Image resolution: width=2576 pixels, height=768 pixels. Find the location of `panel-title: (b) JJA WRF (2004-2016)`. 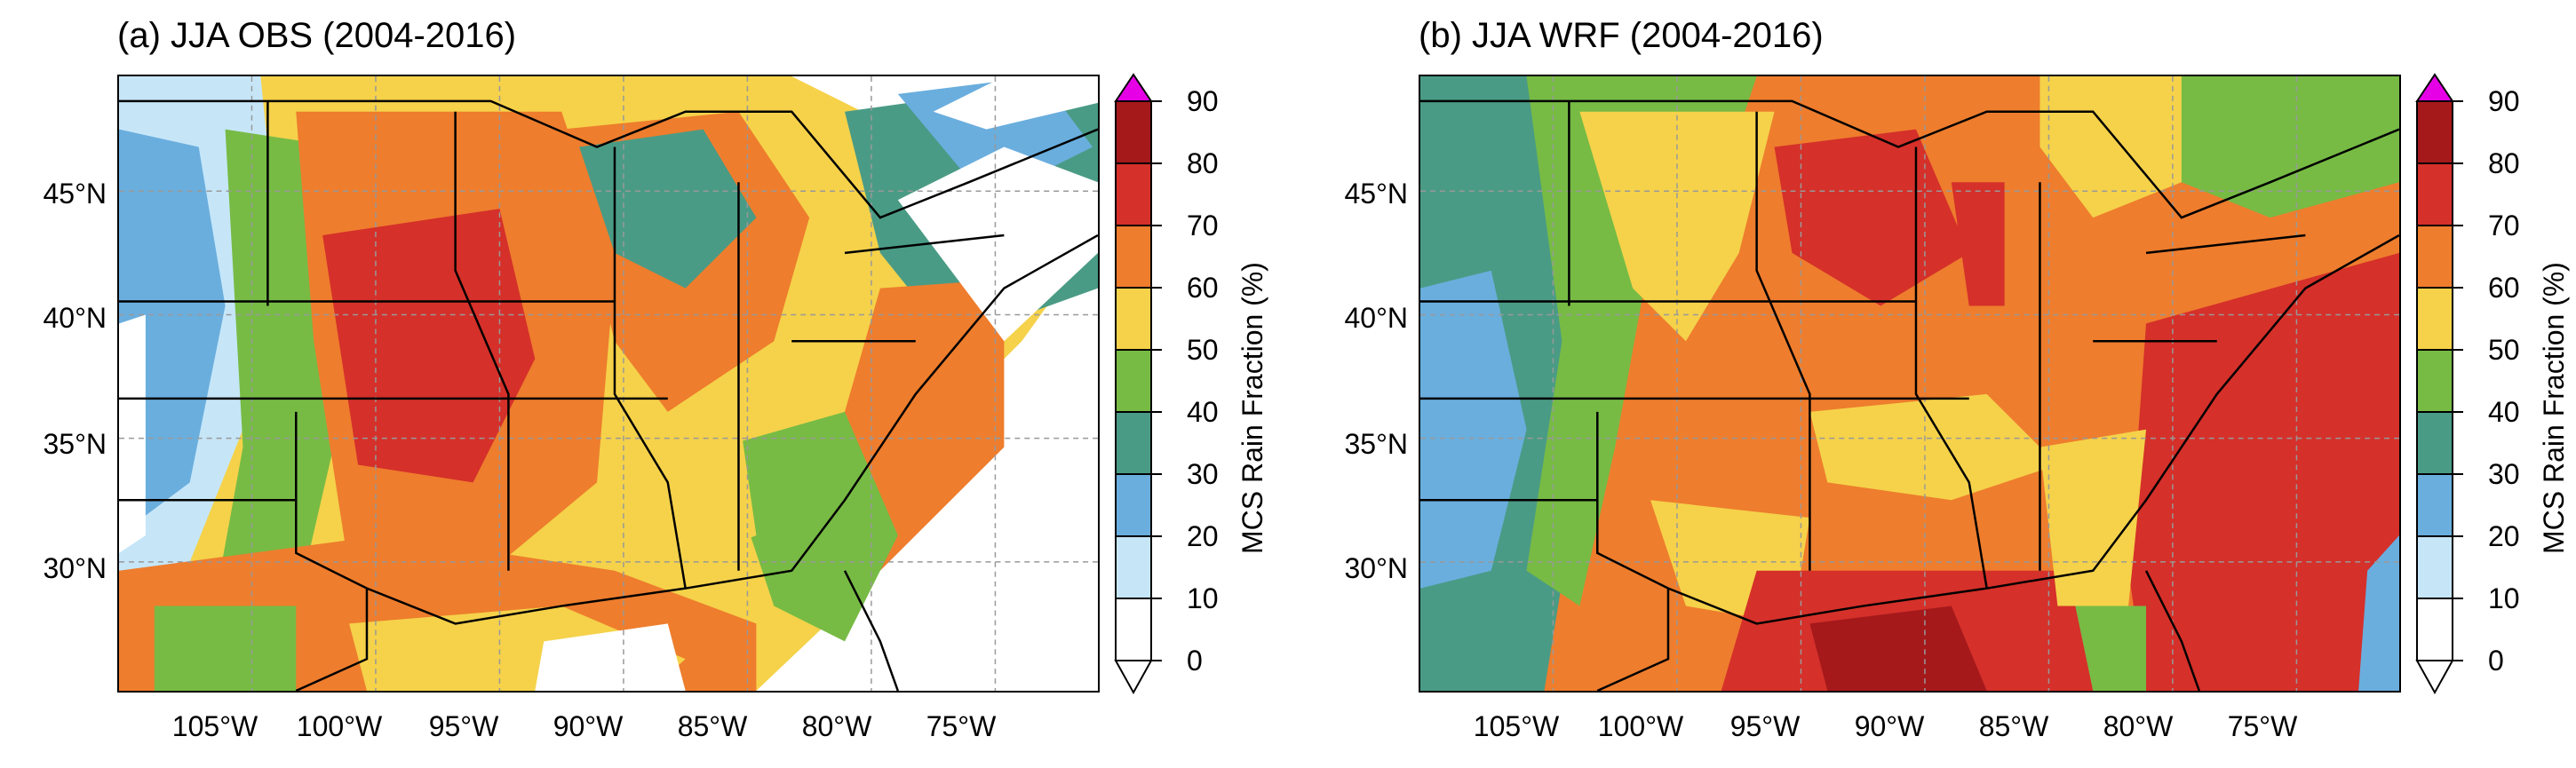

panel-title: (b) JJA WRF (2004-2016) is located at coordinates (1621, 35).